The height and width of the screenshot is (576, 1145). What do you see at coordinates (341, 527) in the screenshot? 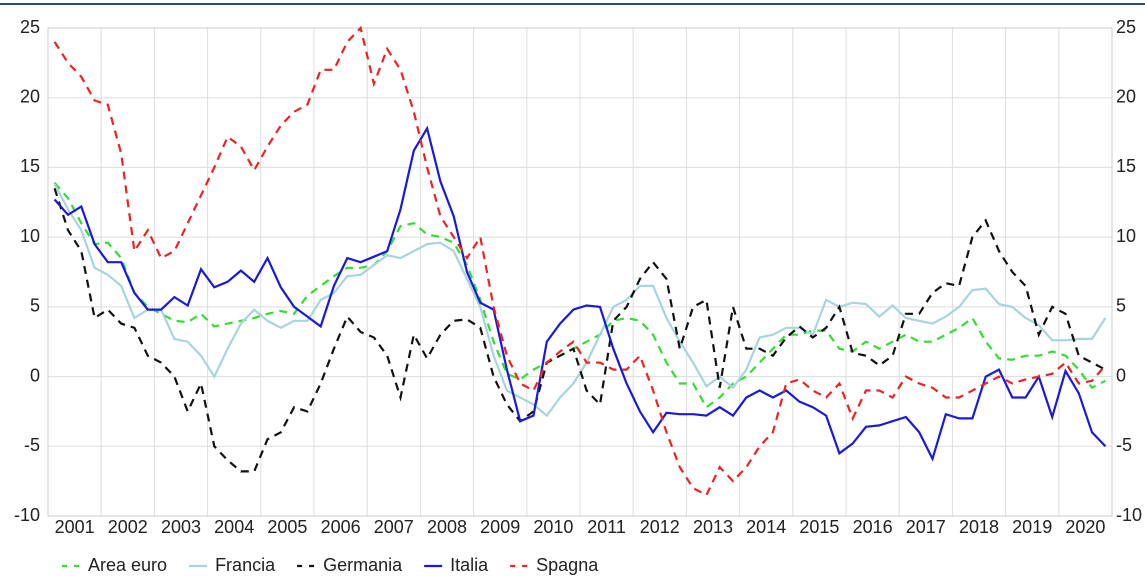
I see `x-tick-label: 2006` at bounding box center [341, 527].